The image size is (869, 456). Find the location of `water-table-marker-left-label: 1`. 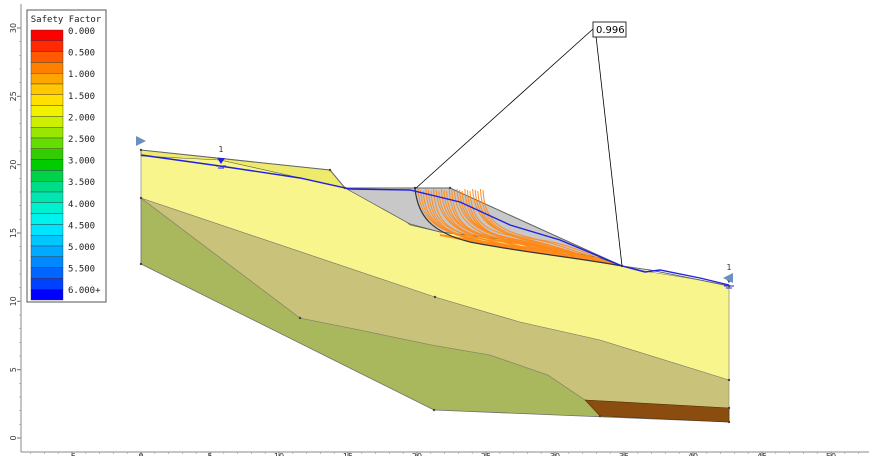

water-table-marker-left-label: 1 is located at coordinates (220, 149).